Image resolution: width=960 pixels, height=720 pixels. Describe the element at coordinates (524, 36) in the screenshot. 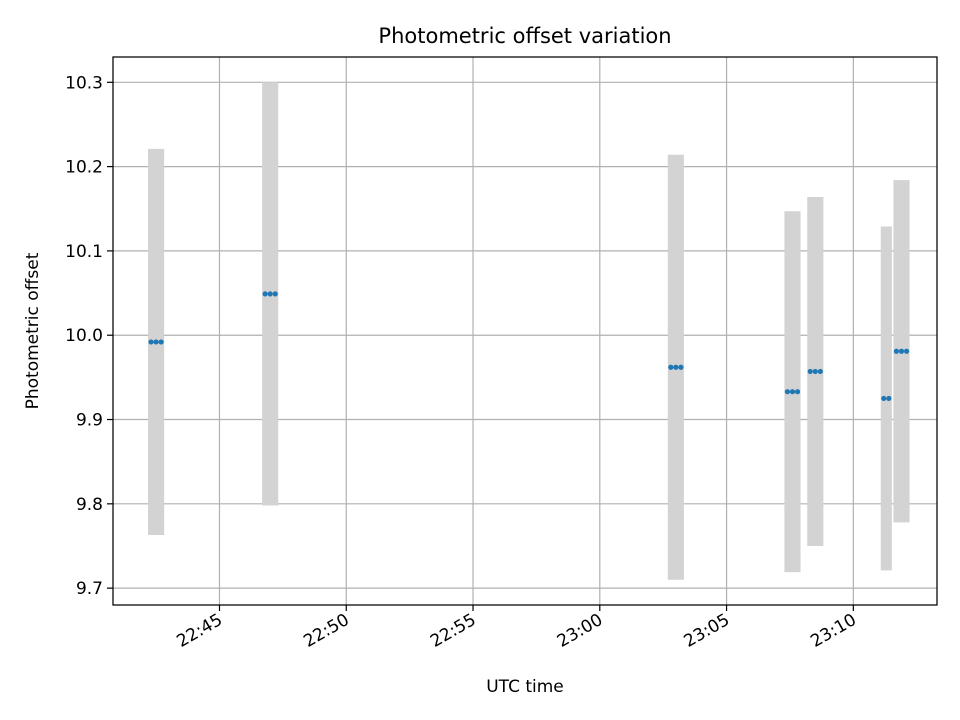

I see `chart-title: Photometric offset variation` at that location.